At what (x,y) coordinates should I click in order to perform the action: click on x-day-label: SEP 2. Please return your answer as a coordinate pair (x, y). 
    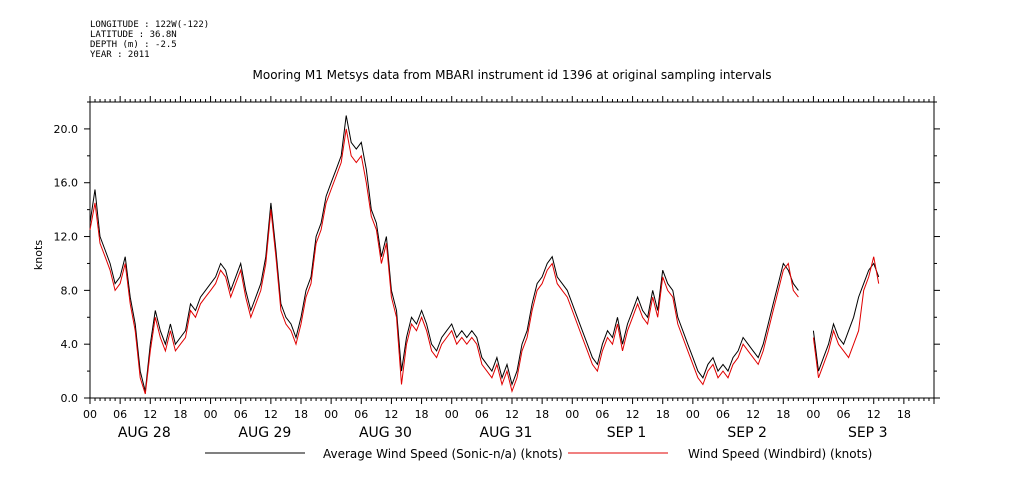
    Looking at the image, I should click on (747, 433).